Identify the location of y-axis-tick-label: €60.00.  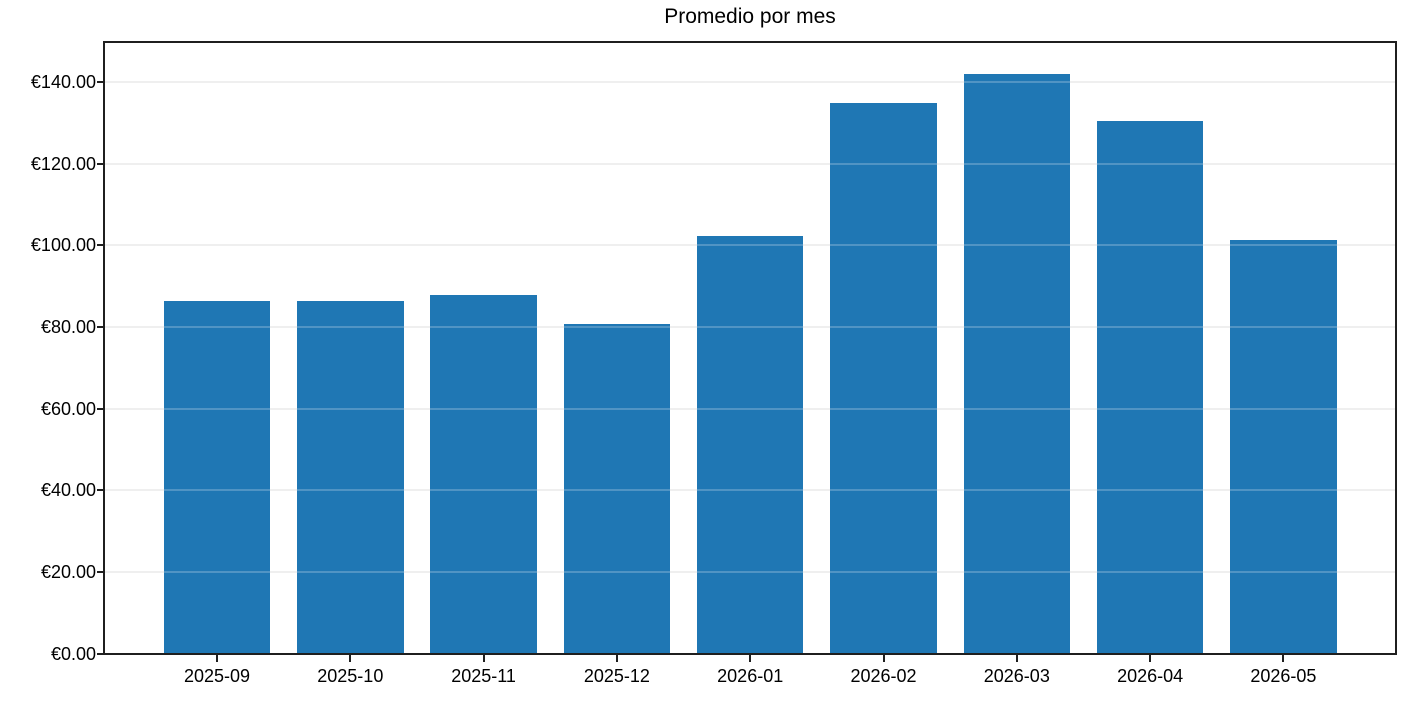
(68, 408).